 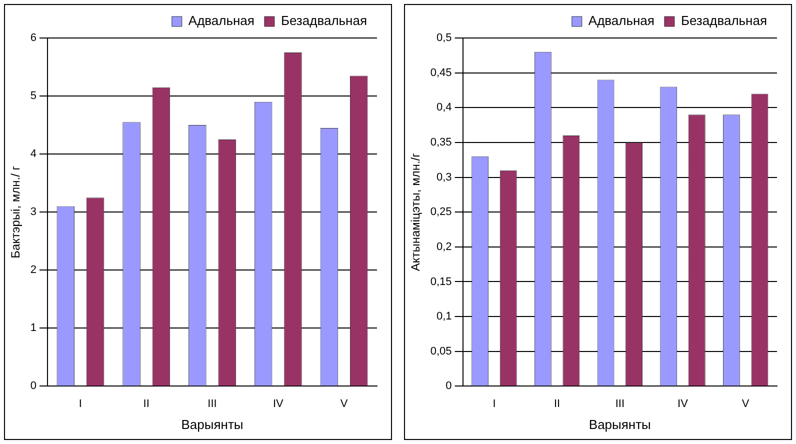 I want to click on y-tick-label: 3, so click(x=33, y=212).